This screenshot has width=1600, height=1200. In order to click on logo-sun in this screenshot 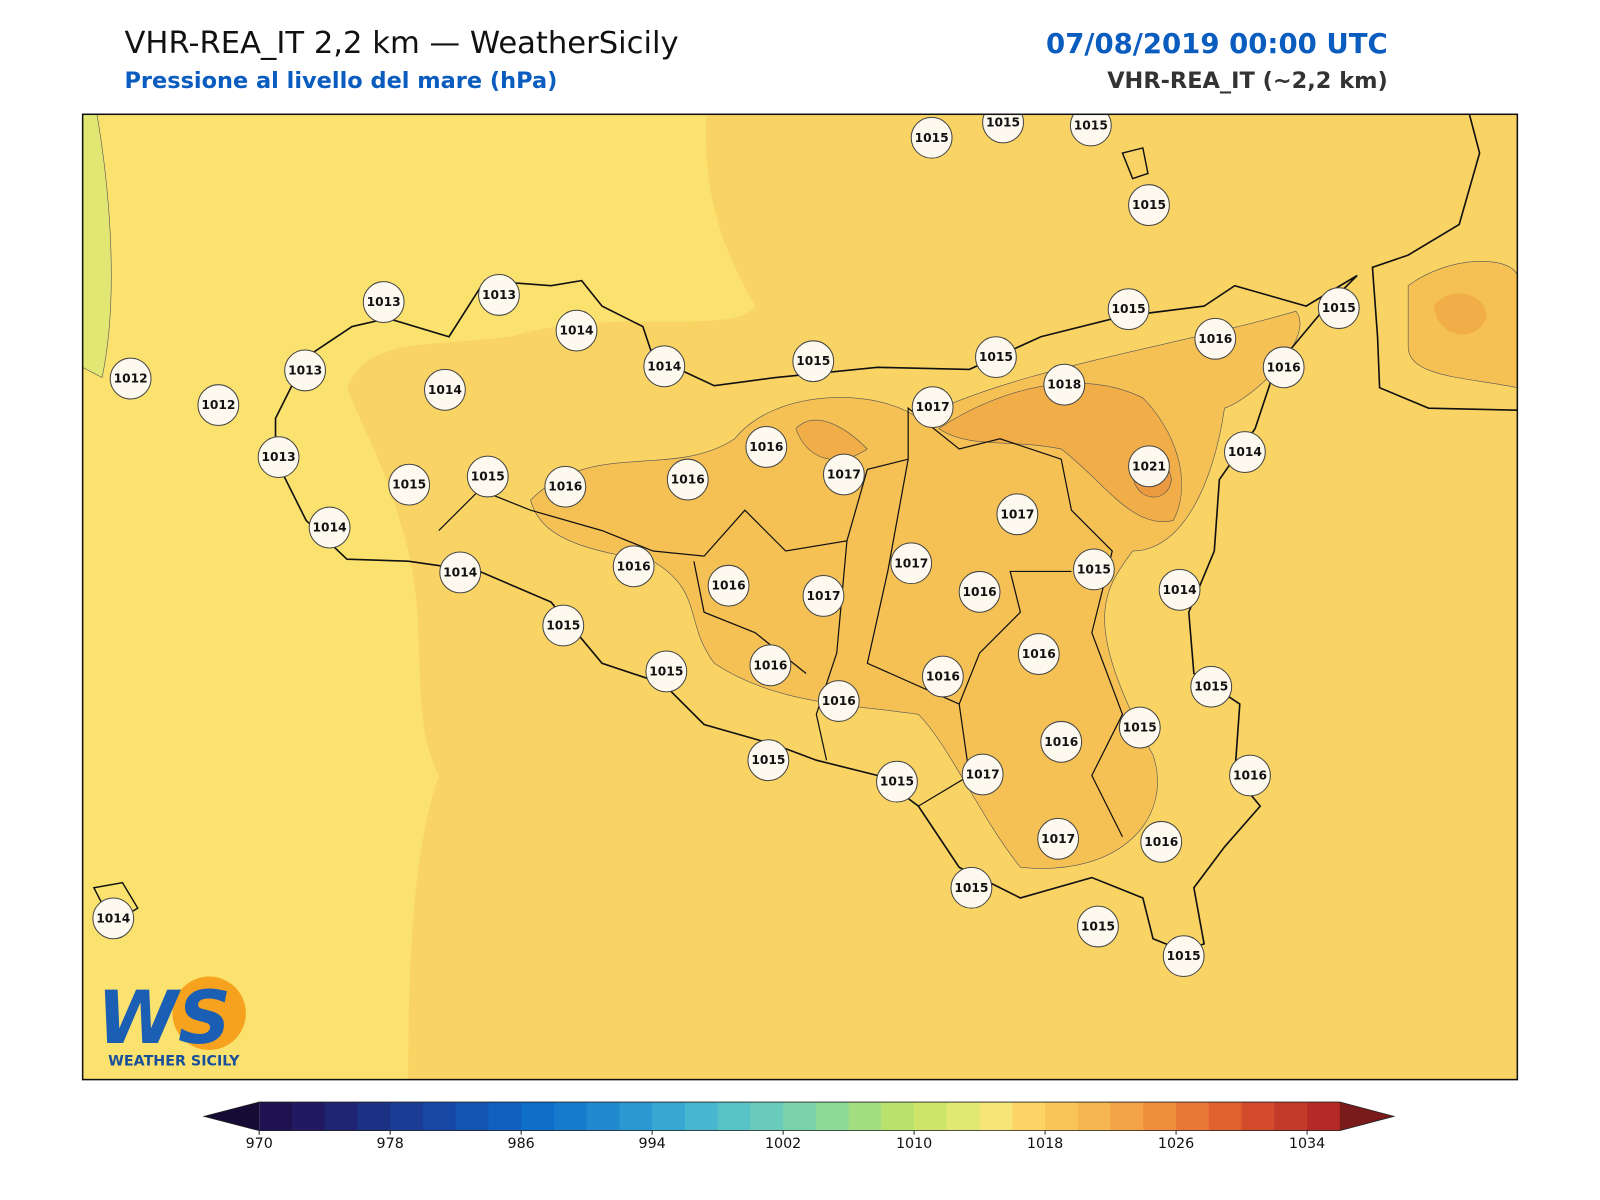, I will do `click(209, 1013)`.